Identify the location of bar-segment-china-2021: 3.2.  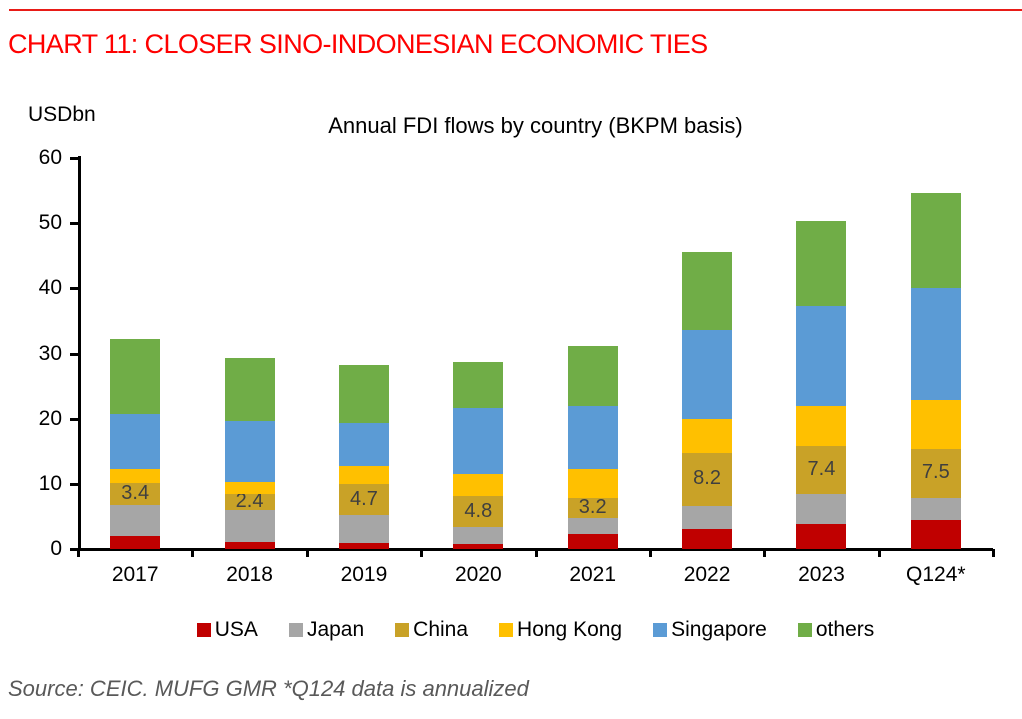
(592, 507).